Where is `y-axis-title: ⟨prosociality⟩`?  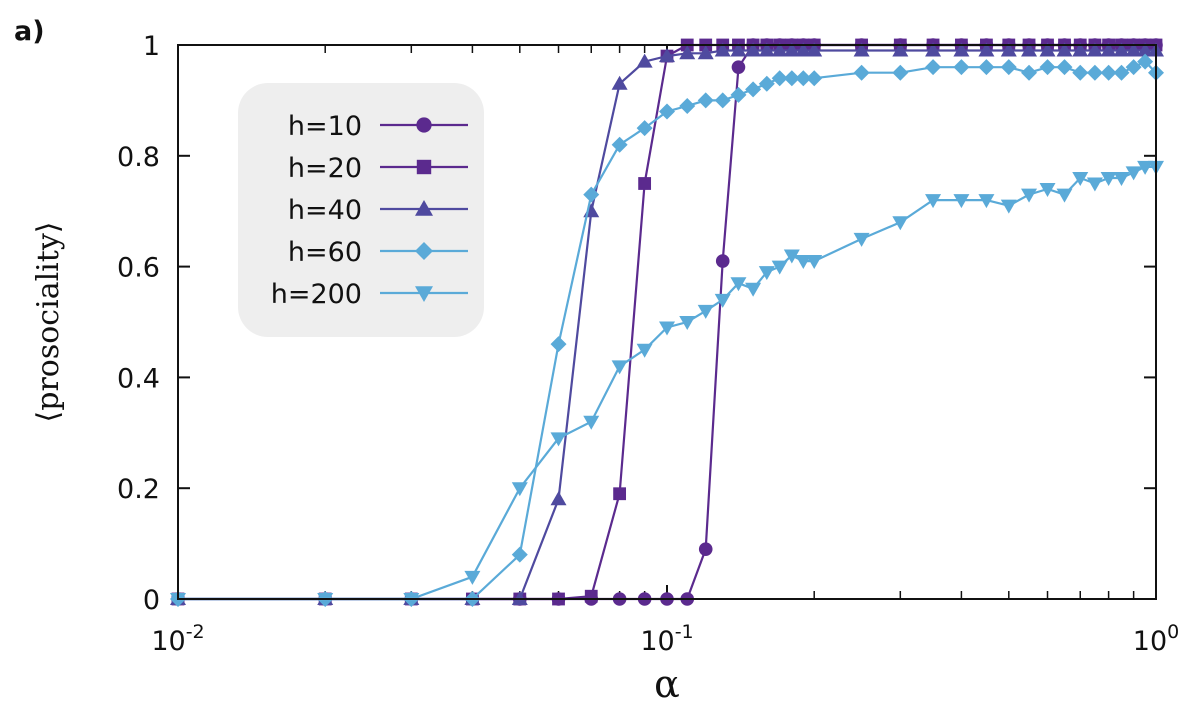 y-axis-title: ⟨prosociality⟩ is located at coordinates (48, 322).